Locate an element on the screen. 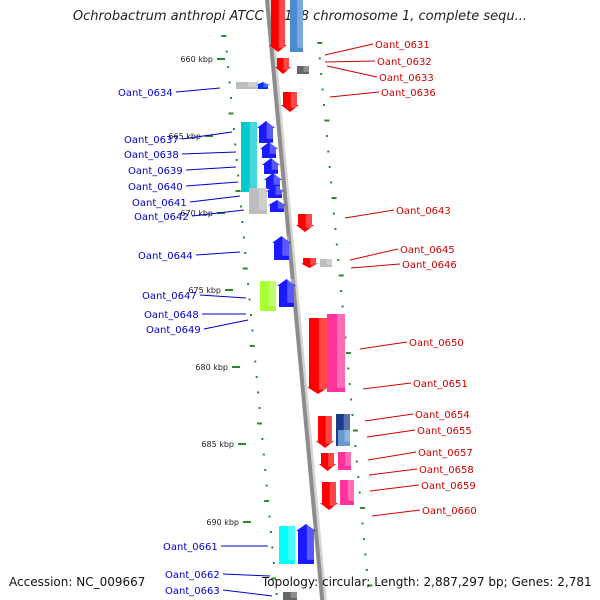 Image resolution: width=600 pixels, height=600 pixels. gene-label-forward: Oant_0660 is located at coordinates (449, 511).